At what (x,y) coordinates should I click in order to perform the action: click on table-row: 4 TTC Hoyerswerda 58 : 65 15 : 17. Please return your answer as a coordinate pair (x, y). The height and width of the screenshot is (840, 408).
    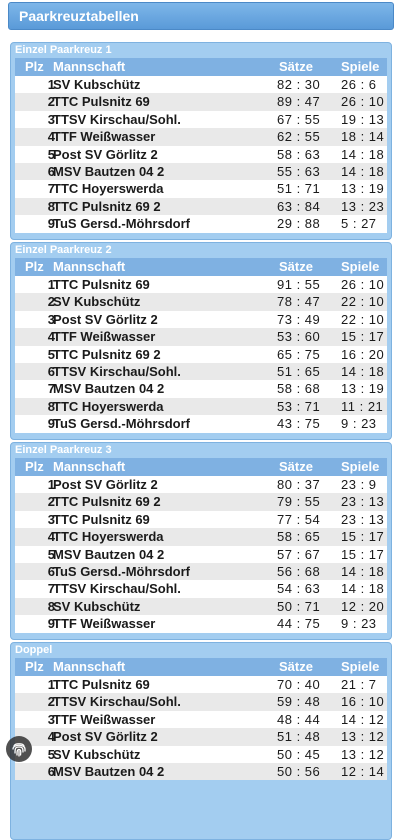
    Looking at the image, I should click on (201, 537).